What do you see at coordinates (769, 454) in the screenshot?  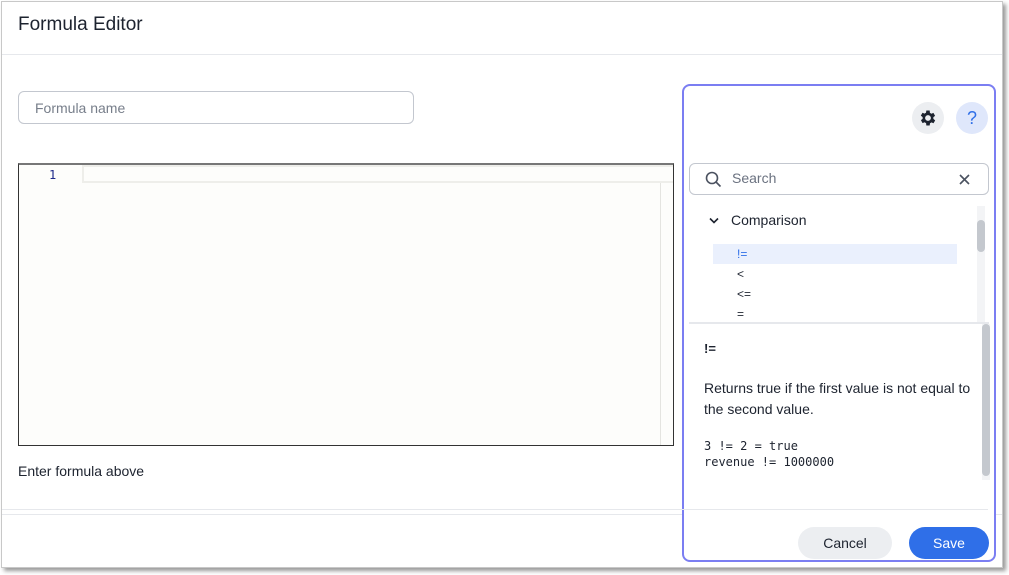 I see `detail-examples: 3 != 2 = true revenue != 1000000` at bounding box center [769, 454].